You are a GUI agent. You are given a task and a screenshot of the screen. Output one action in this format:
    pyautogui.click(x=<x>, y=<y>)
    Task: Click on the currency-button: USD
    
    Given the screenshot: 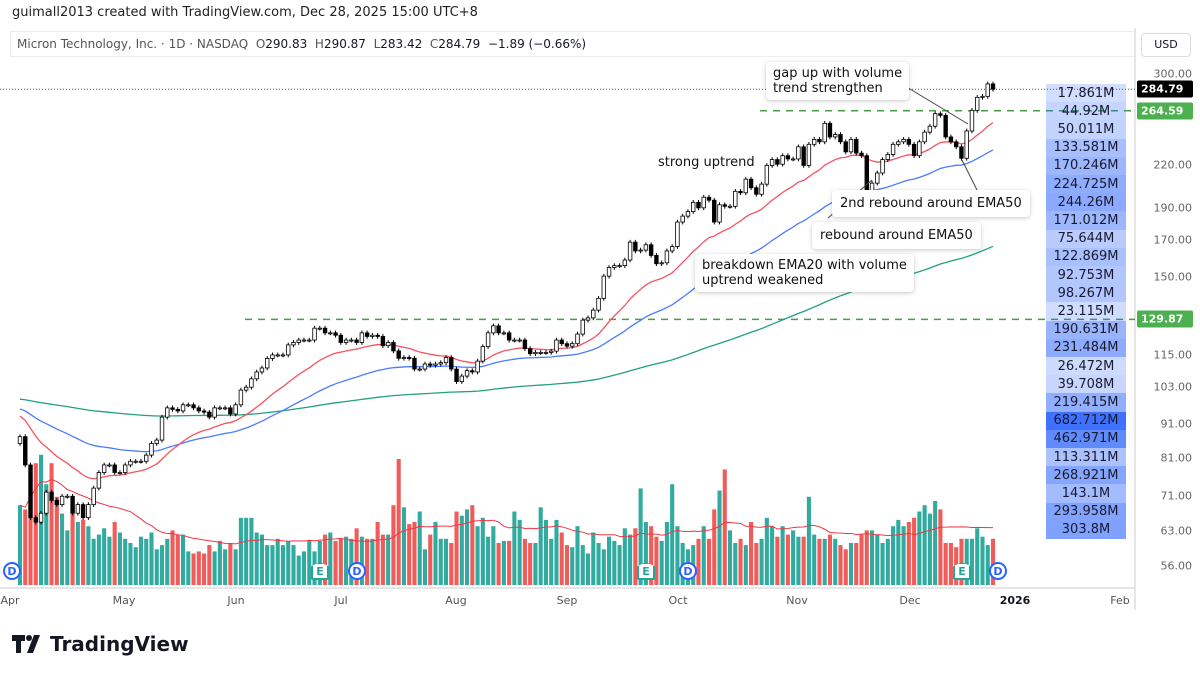 What is the action you would take?
    pyautogui.click(x=1166, y=45)
    